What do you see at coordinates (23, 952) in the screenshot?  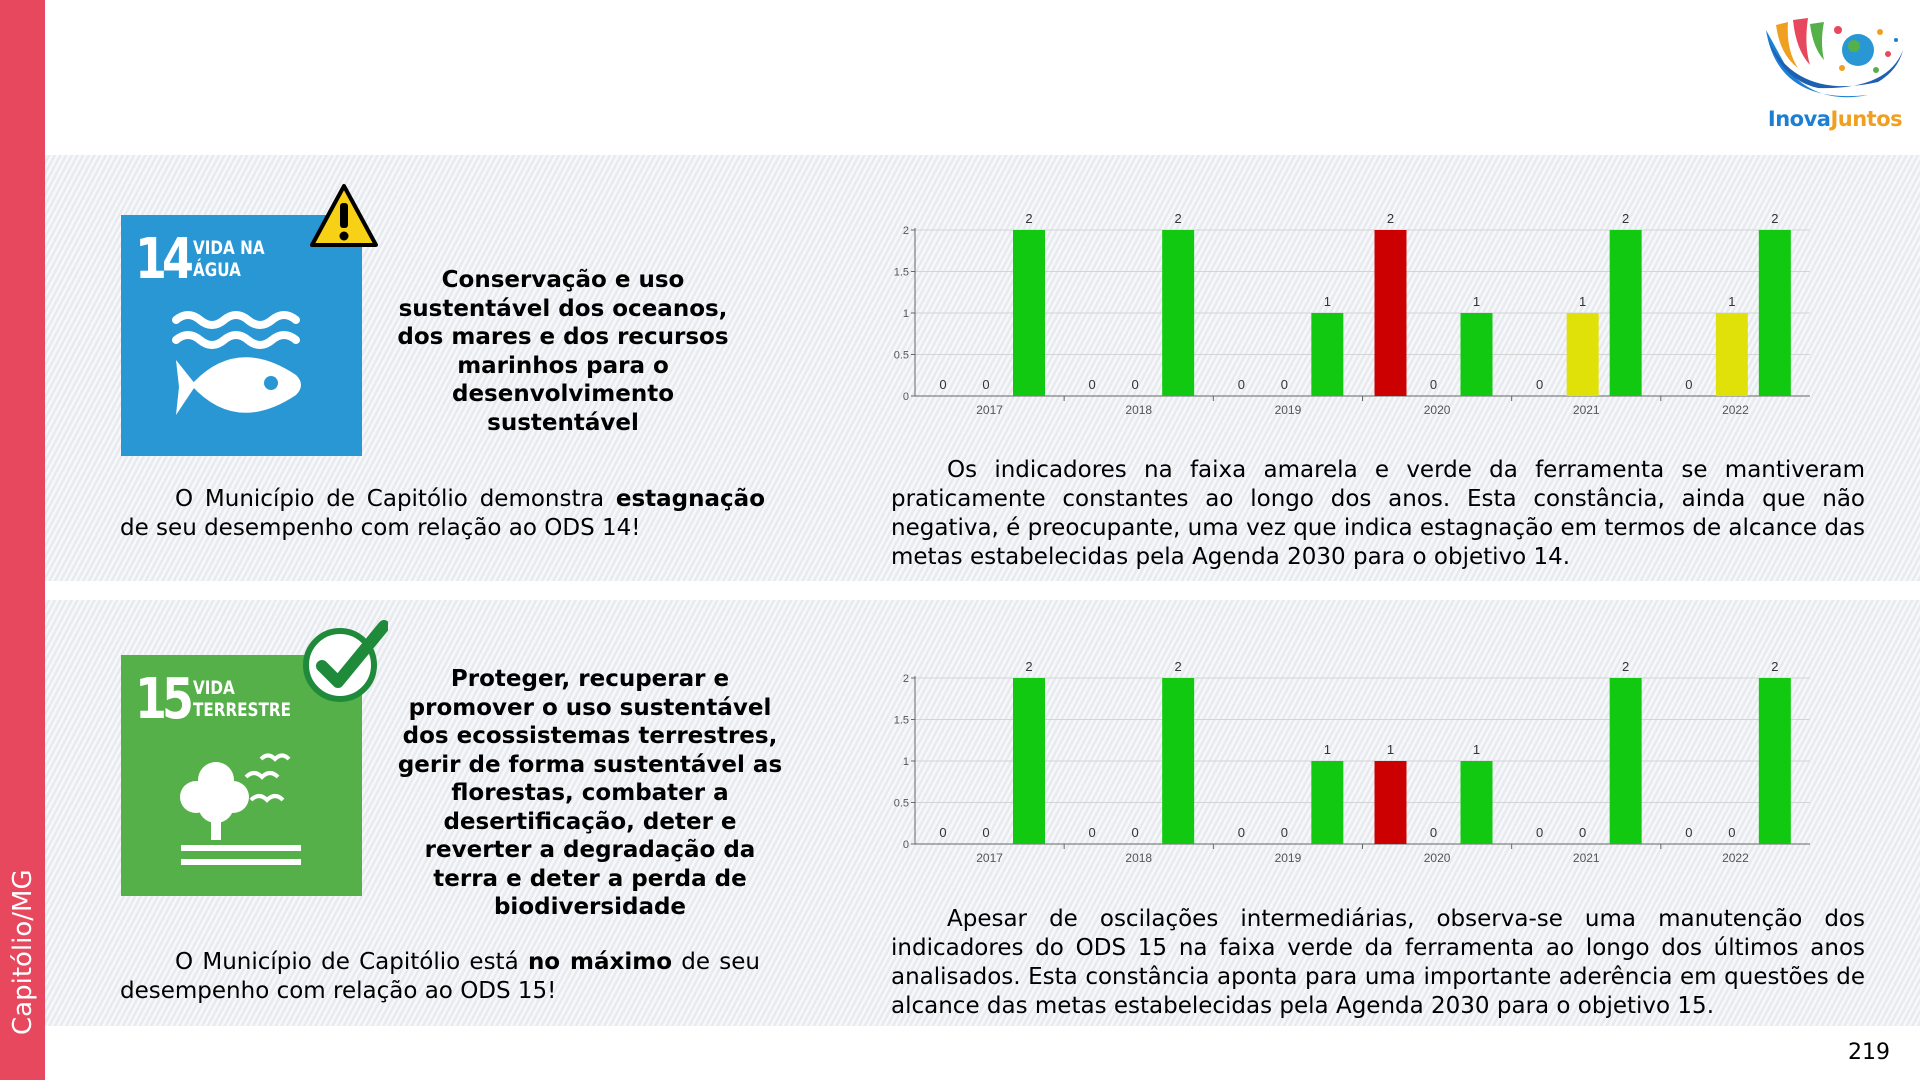 I see `sidebar-label: Capitólio/MG` at bounding box center [23, 952].